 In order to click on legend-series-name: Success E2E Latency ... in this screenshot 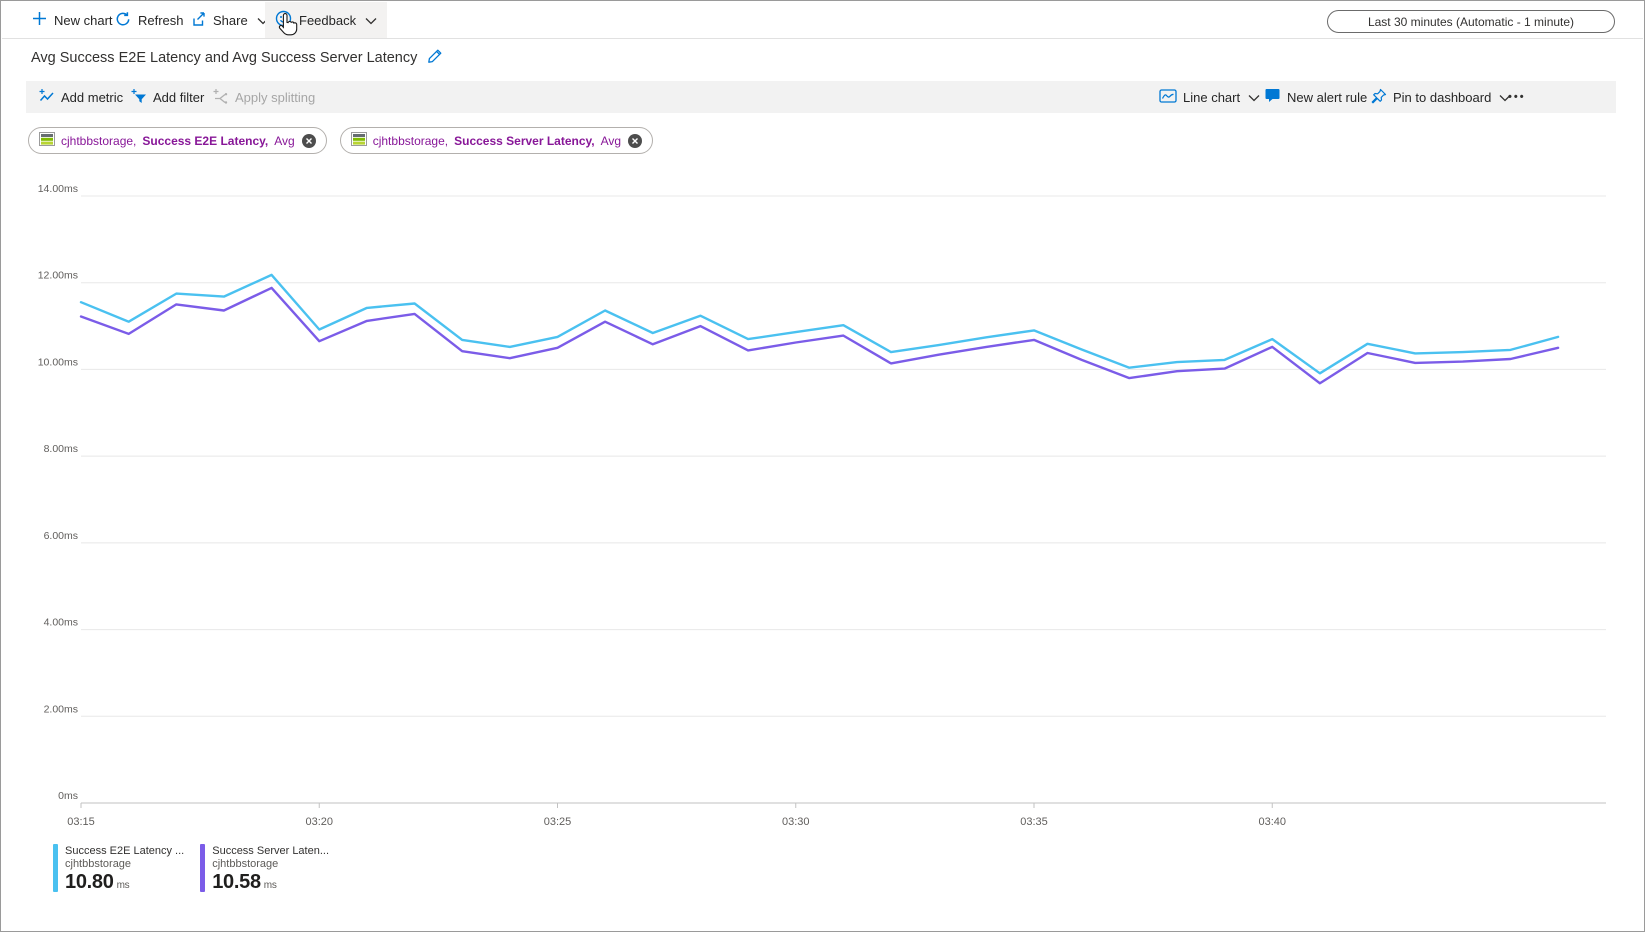, I will do `click(125, 851)`.